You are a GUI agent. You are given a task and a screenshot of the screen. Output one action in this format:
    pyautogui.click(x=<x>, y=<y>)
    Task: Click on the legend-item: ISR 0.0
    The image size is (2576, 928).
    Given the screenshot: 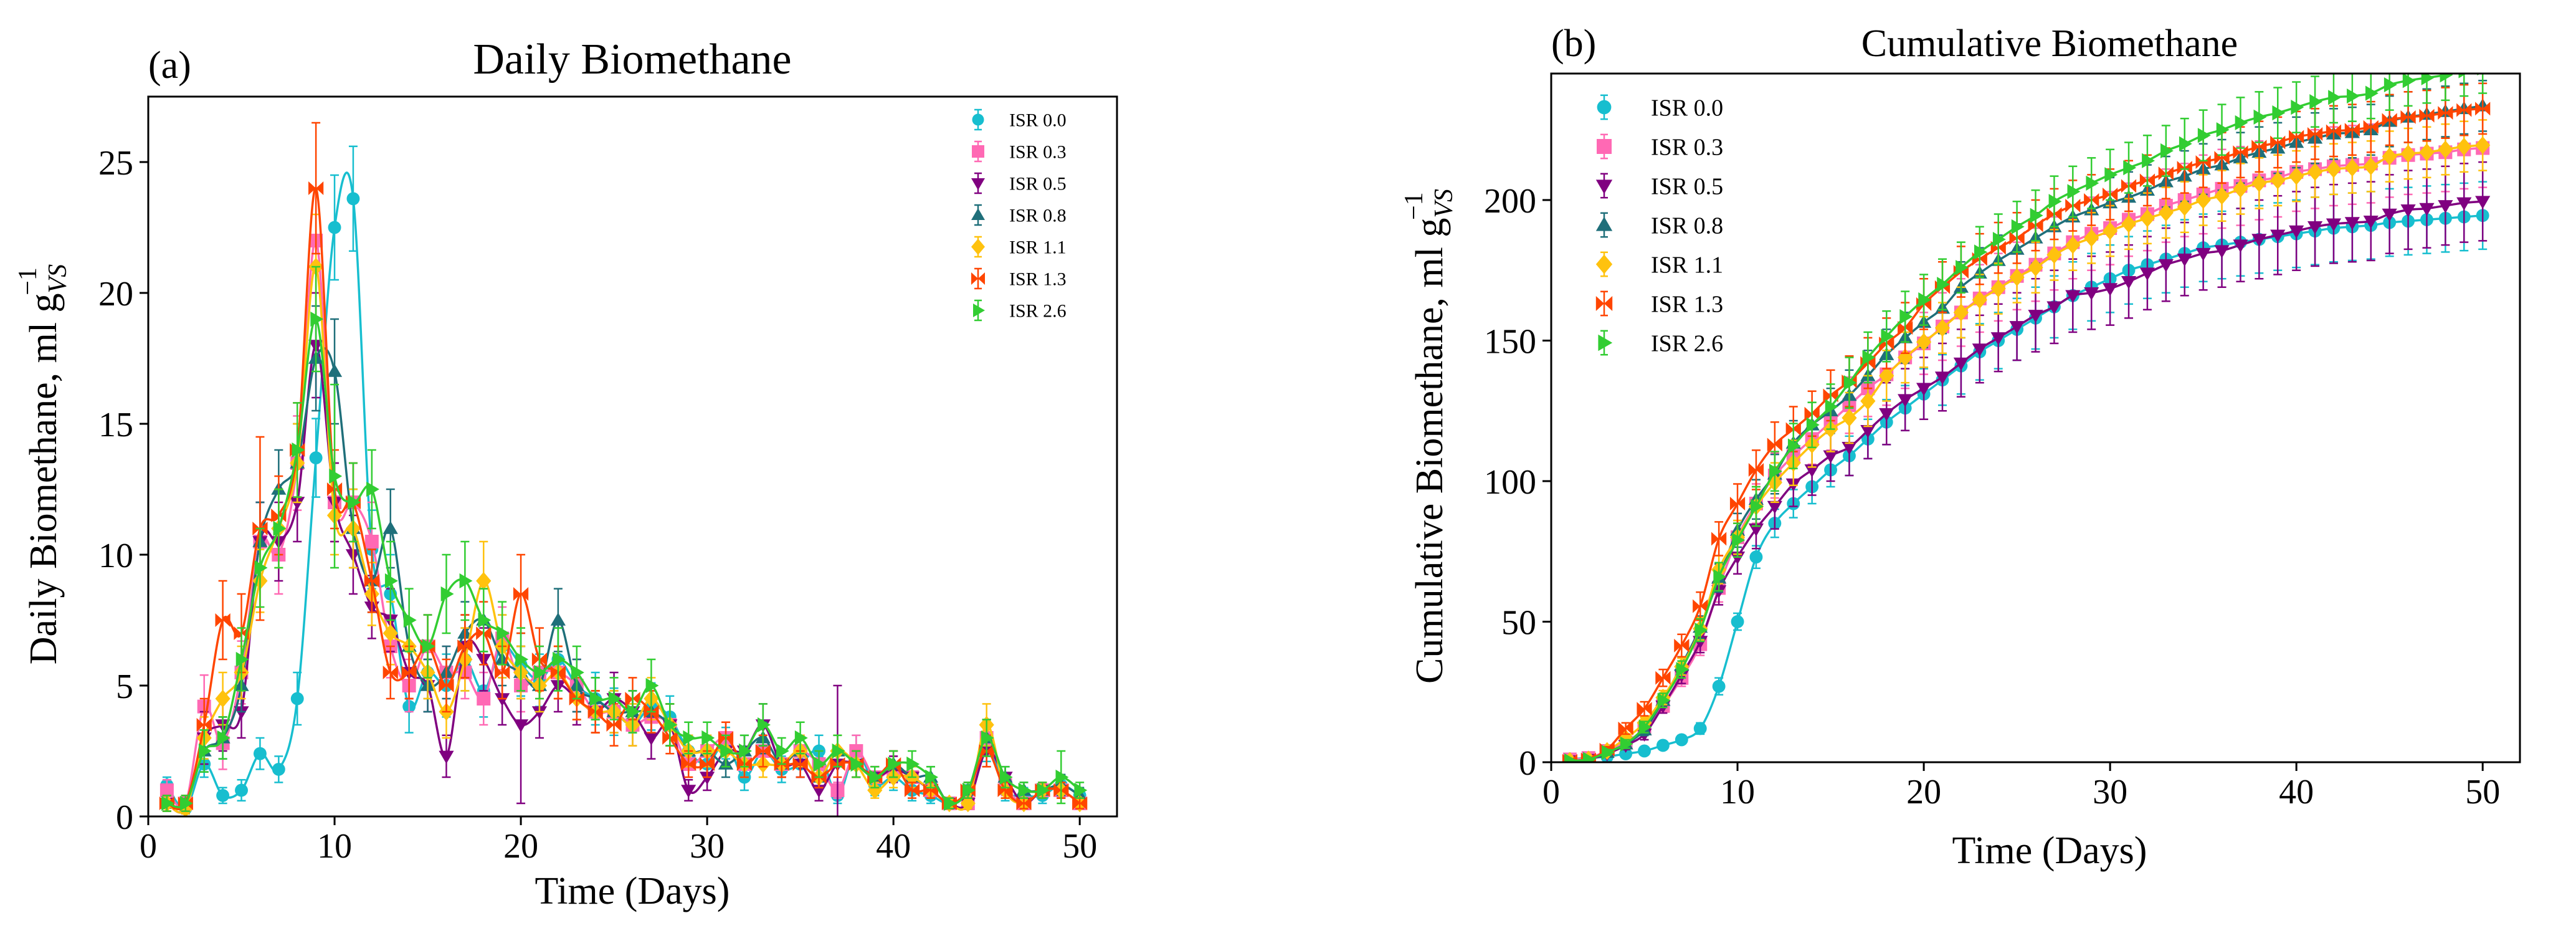 What is the action you would take?
    pyautogui.click(x=1660, y=108)
    